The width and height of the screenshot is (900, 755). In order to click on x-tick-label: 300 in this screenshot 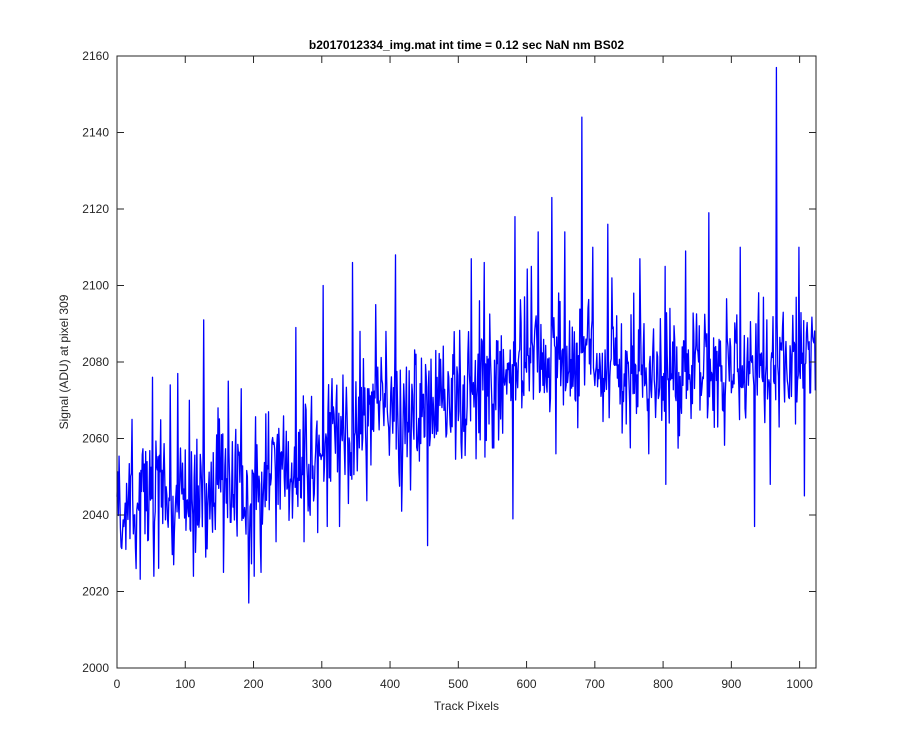, I will do `click(322, 684)`.